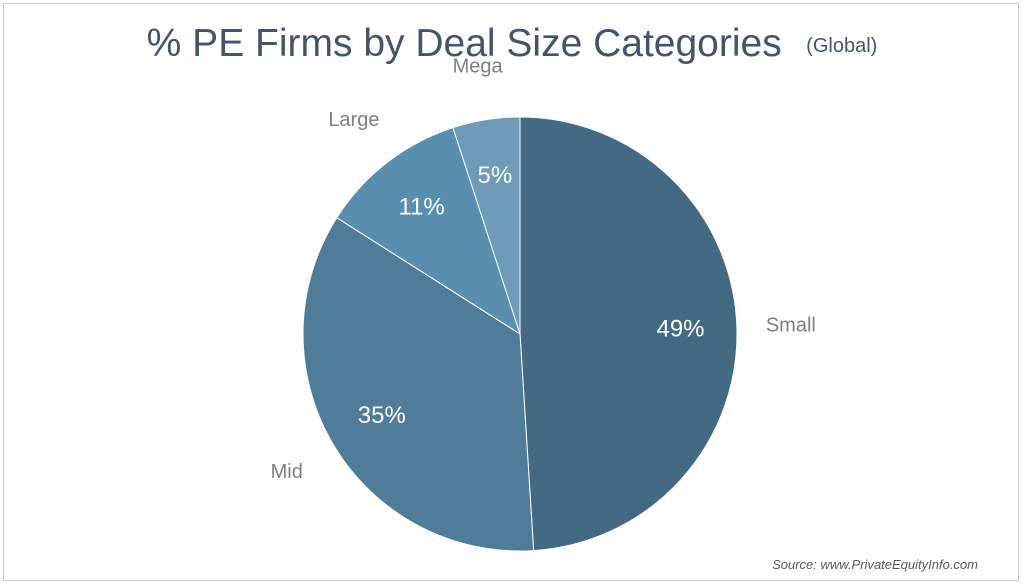  What do you see at coordinates (791, 325) in the screenshot?
I see `slice-category-label-small: Small` at bounding box center [791, 325].